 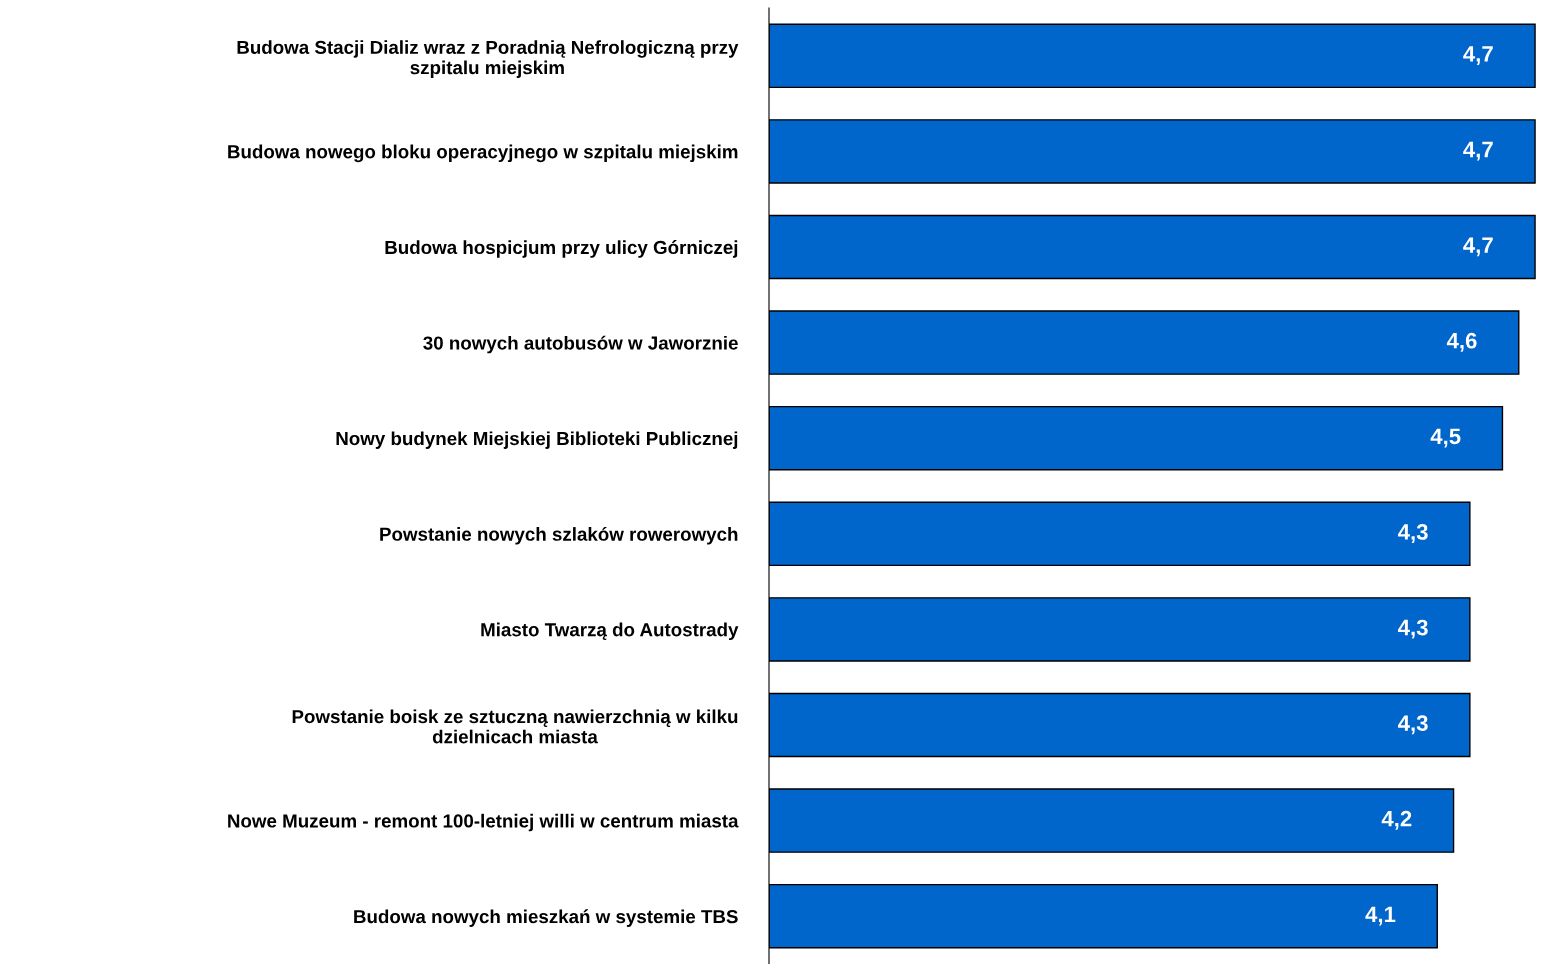 What do you see at coordinates (488, 59) in the screenshot?
I see `y-tick-label: Budowa Stacji Dializ wraz z Poradnią Nefrologiczną przy szpitalu miejskim` at bounding box center [488, 59].